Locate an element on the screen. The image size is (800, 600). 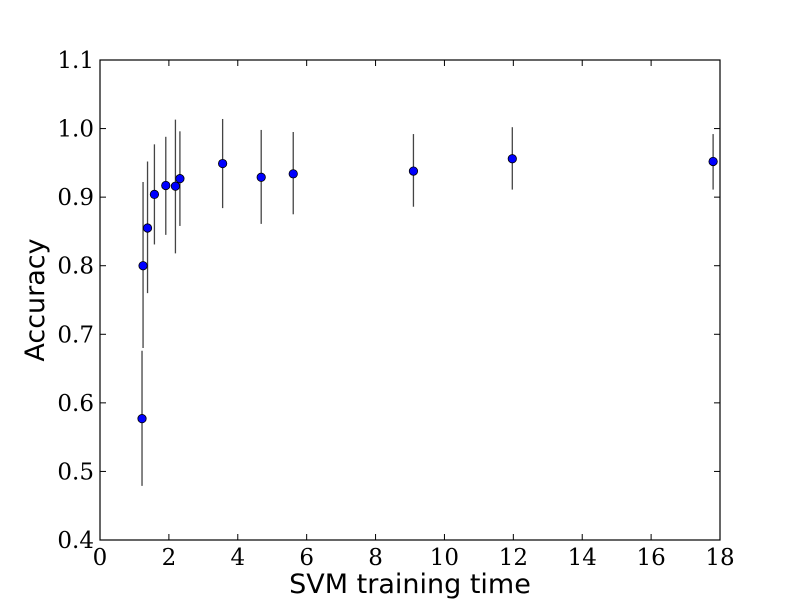
x-axis-label: SVM training time is located at coordinates (410, 584).